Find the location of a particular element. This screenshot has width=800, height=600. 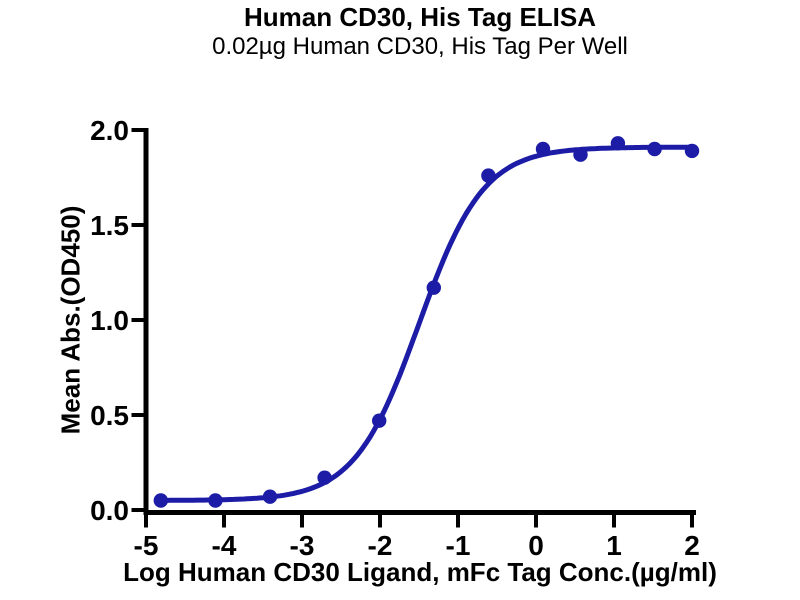

x-tick-label: 2 is located at coordinates (692, 545).